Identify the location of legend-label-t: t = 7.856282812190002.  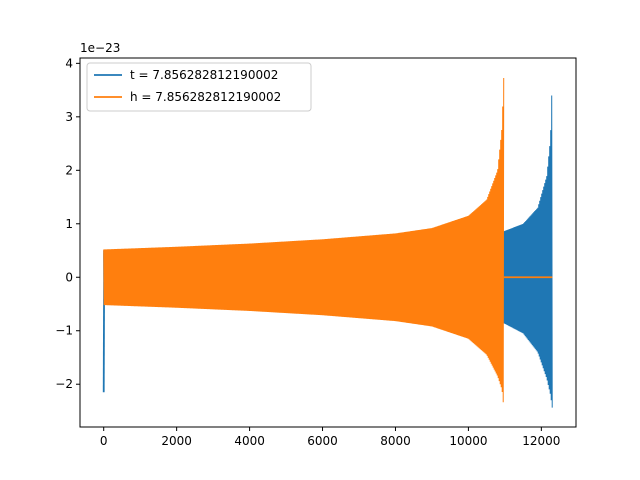
(204, 75).